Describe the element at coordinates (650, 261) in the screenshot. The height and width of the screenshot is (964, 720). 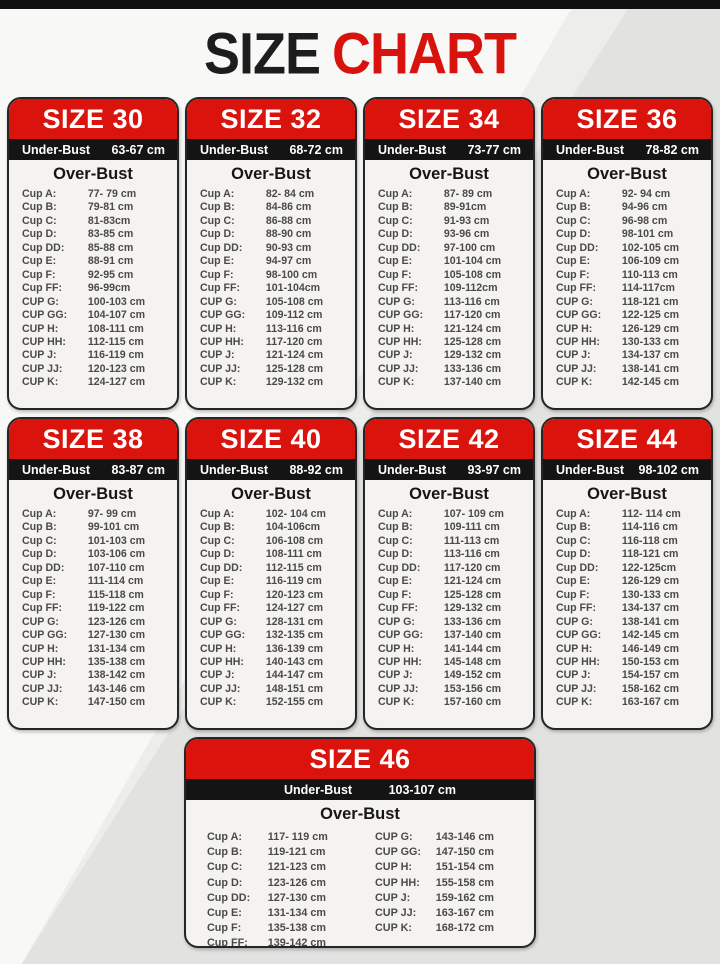
I see `cup-value: 106-109 cm` at that location.